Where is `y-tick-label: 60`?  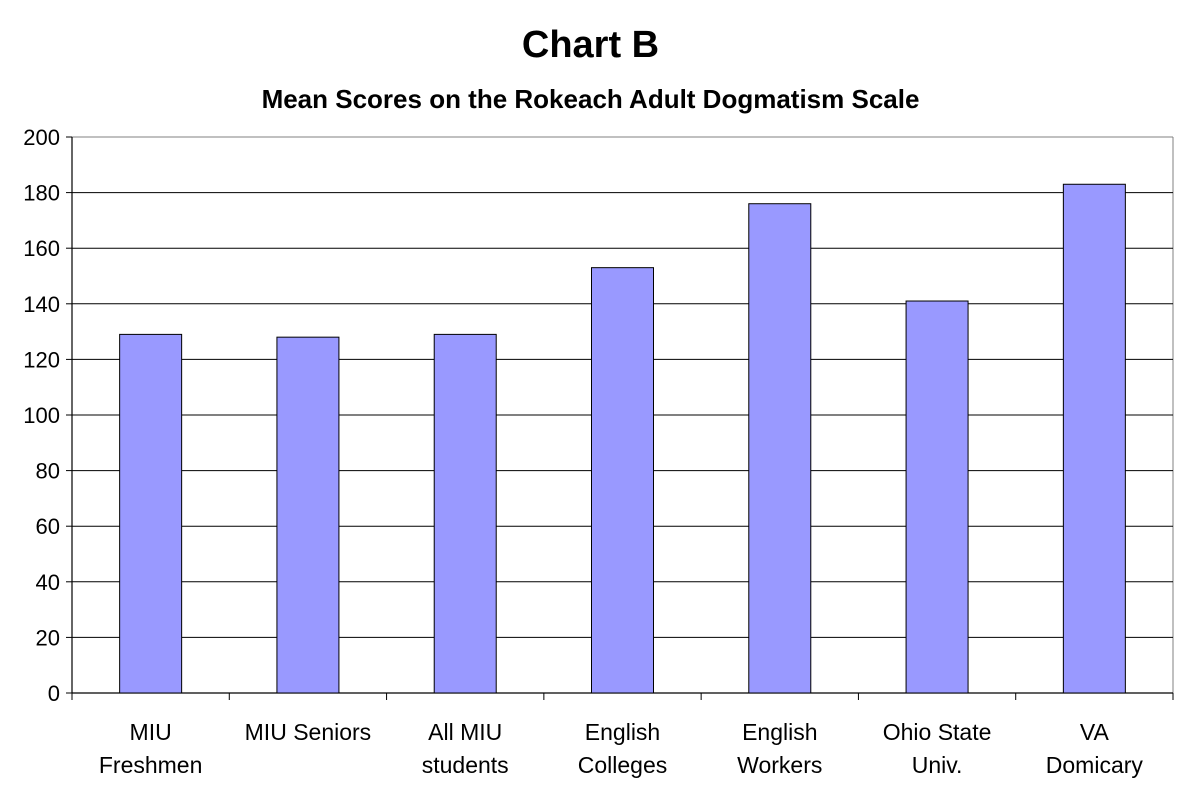 y-tick-label: 60 is located at coordinates (48, 526).